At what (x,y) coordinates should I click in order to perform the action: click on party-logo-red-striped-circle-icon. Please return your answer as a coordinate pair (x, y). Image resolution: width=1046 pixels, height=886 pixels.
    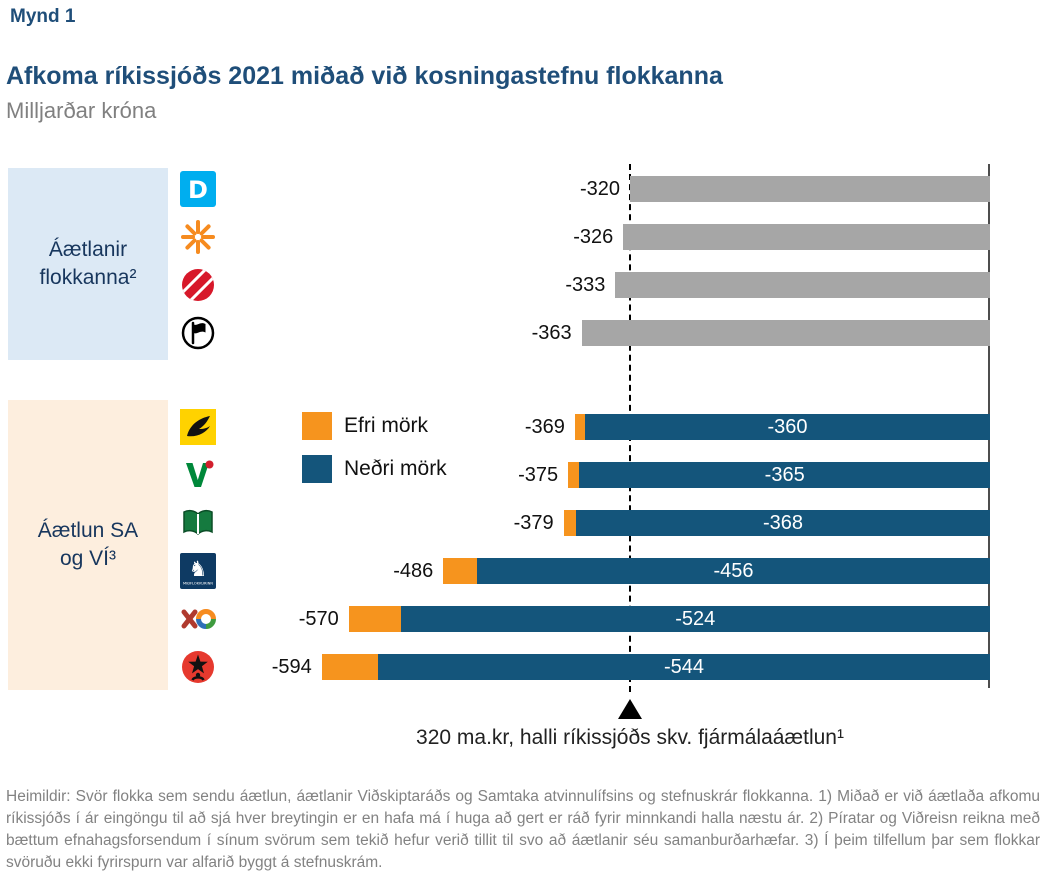
    Looking at the image, I should click on (198, 285).